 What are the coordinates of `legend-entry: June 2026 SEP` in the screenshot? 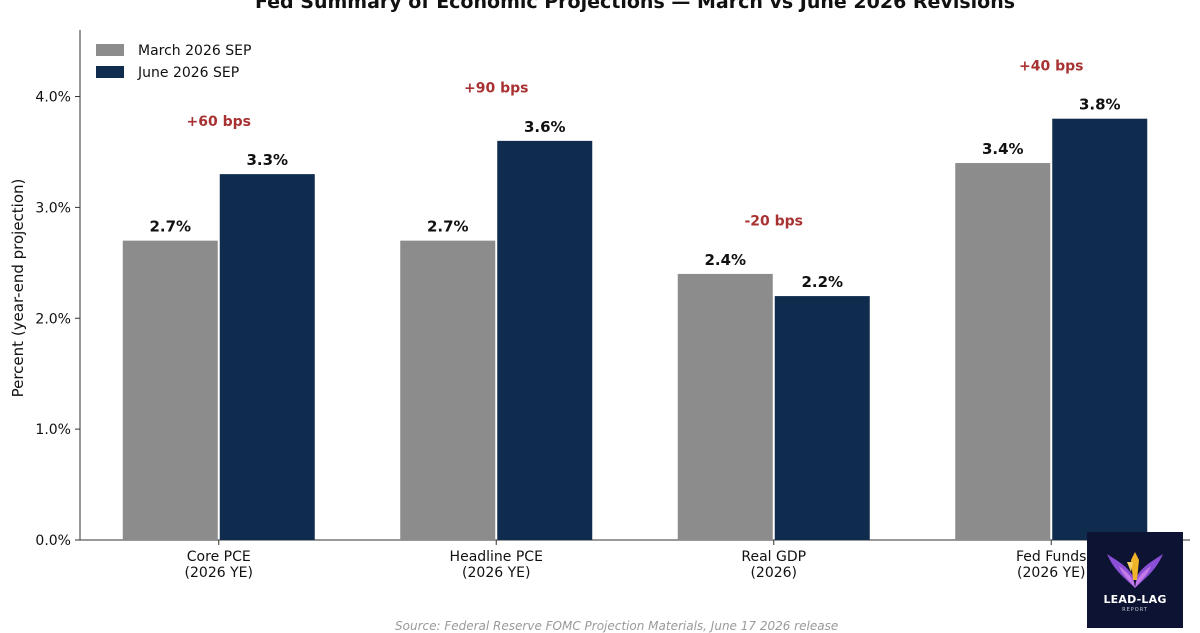 It's located at (188, 73).